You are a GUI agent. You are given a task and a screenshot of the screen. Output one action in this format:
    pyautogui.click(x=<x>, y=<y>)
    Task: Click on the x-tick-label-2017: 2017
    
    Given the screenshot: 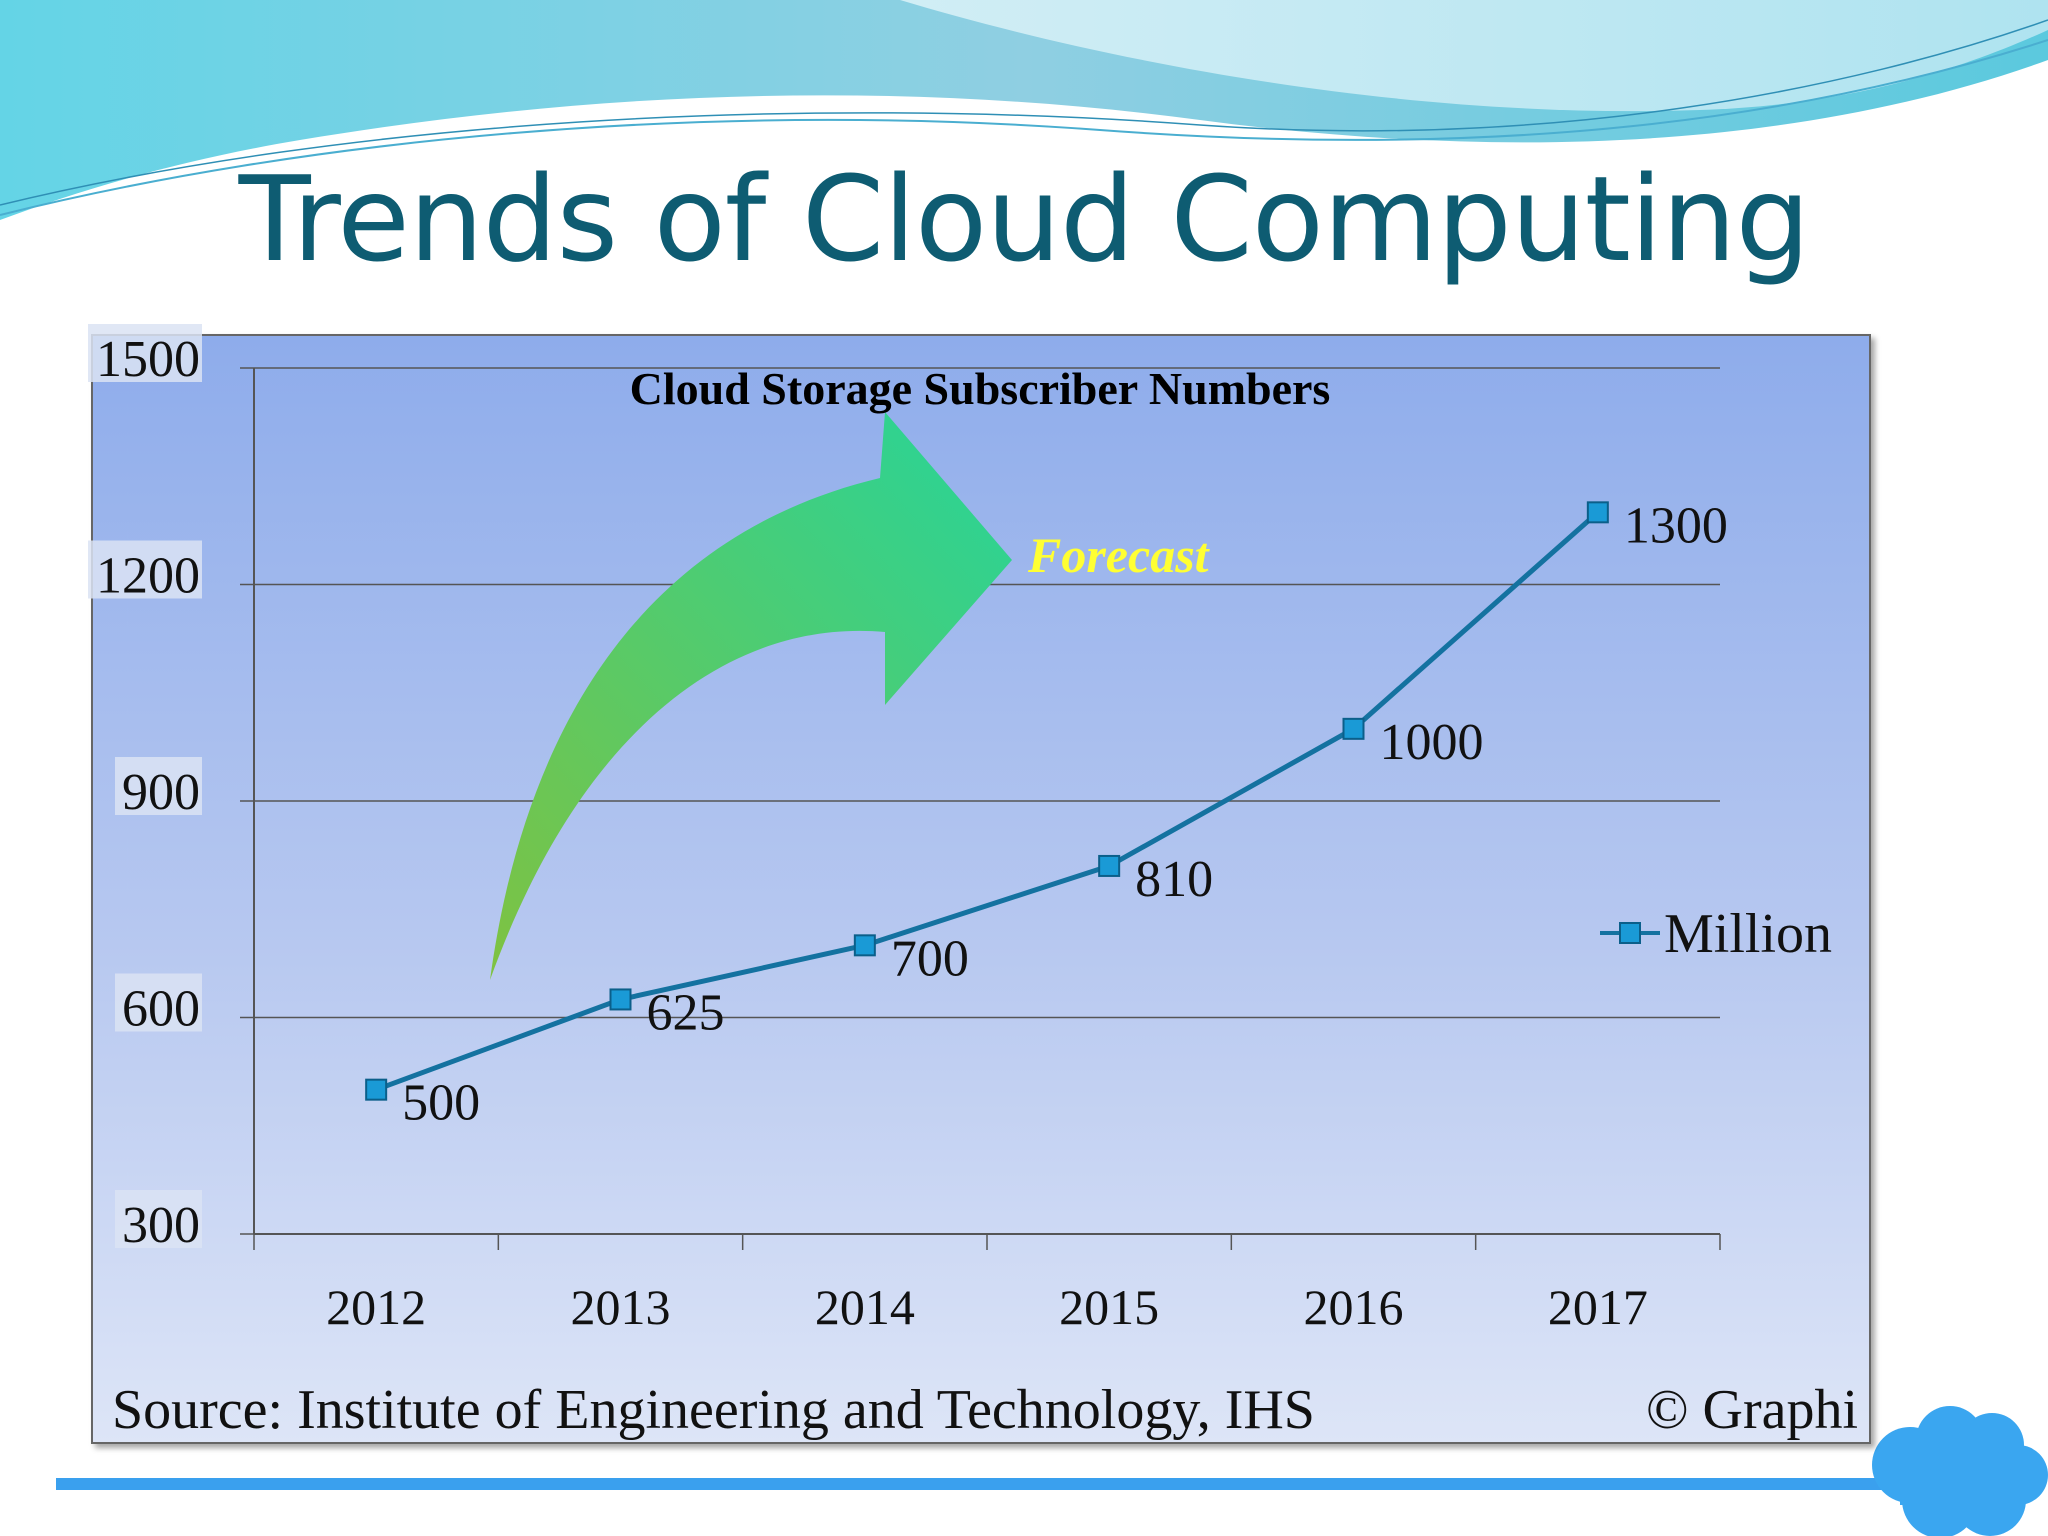 What is the action you would take?
    pyautogui.click(x=1598, y=1307)
    